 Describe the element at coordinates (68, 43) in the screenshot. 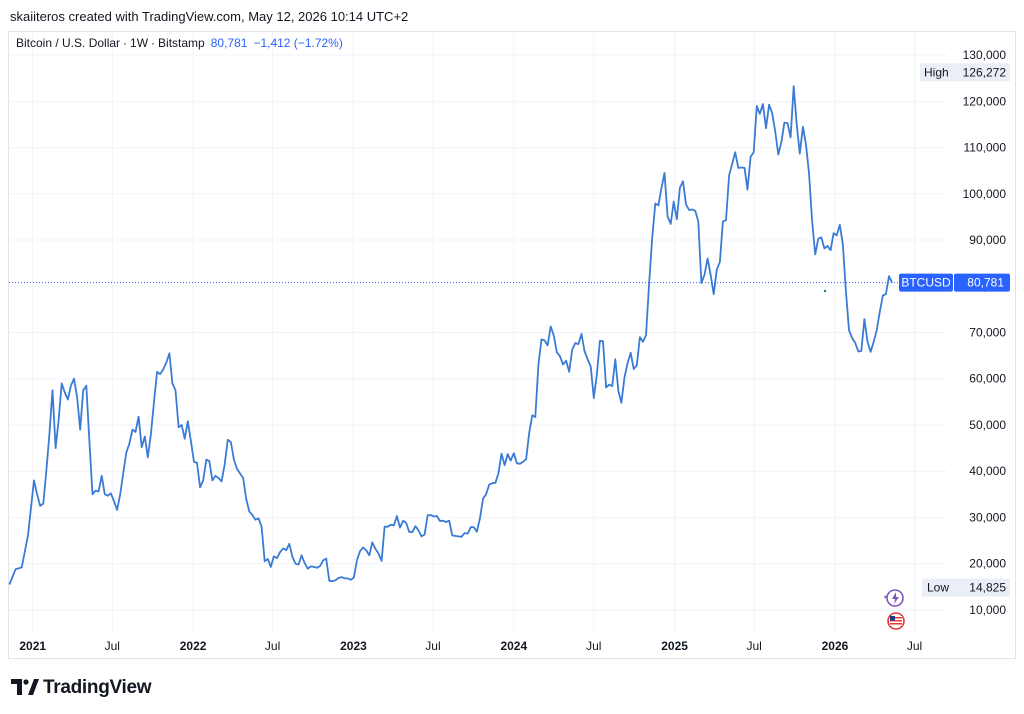

I see `symbol-name: Bitcoin / U.S. Dollar` at that location.